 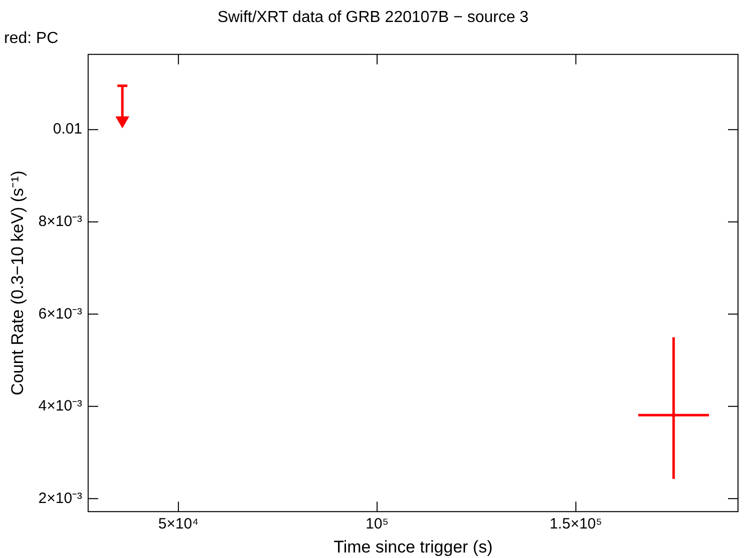 I want to click on chart-subtitle: red: PC, so click(x=31, y=39).